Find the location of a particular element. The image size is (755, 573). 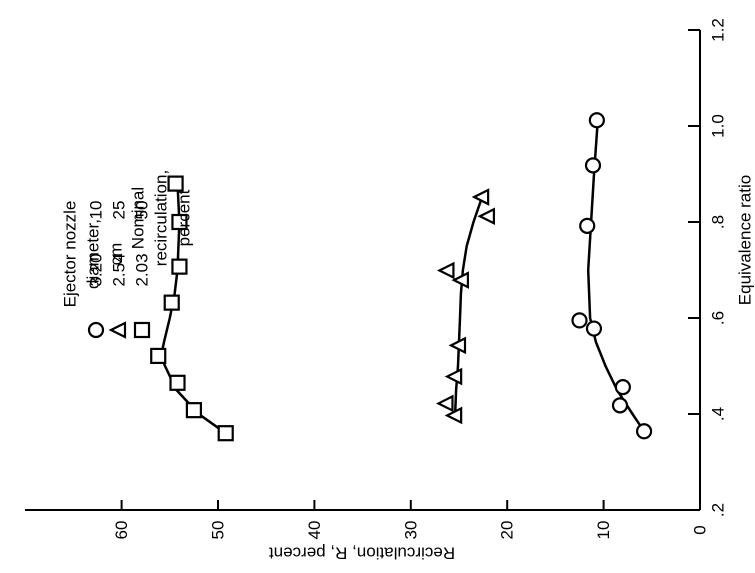

x-tick-label-0: .2 is located at coordinates (718, 510).